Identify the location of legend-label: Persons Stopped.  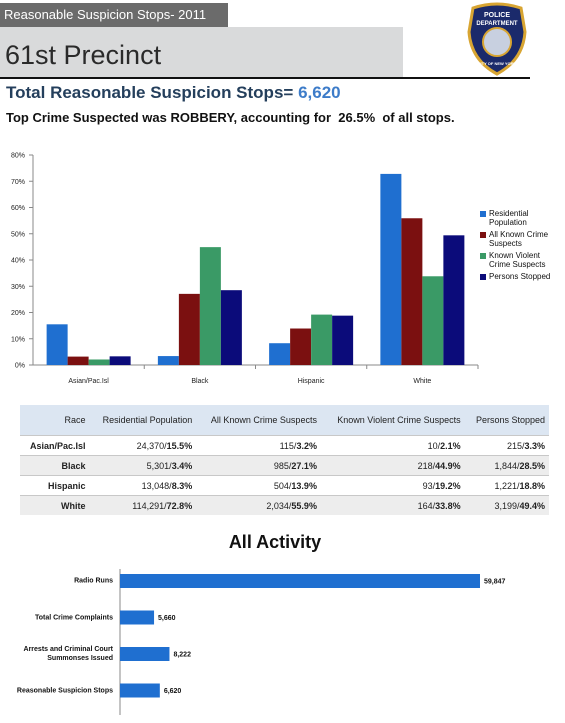
(520, 276).